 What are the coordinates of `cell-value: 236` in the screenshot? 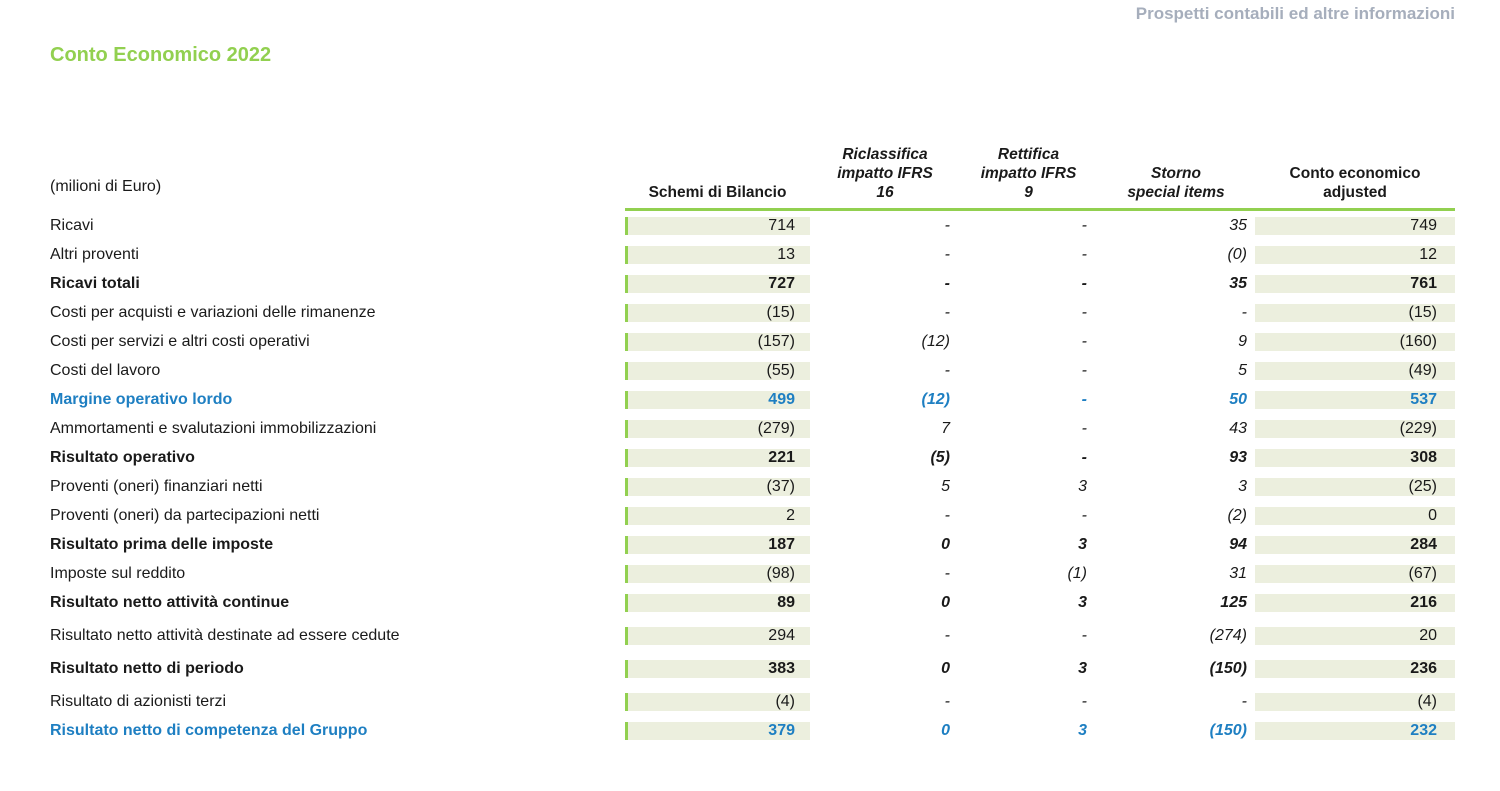 It's located at (1355, 668).